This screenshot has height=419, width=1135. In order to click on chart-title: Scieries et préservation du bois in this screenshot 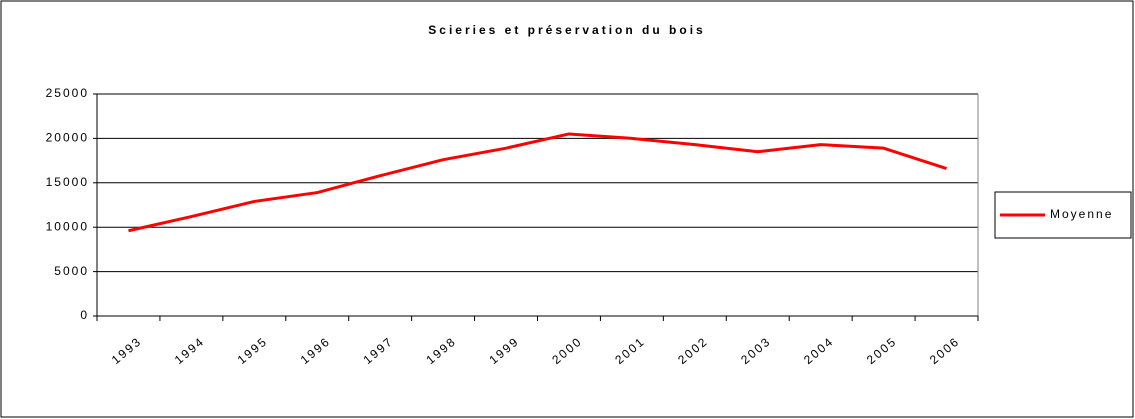, I will do `click(566, 30)`.